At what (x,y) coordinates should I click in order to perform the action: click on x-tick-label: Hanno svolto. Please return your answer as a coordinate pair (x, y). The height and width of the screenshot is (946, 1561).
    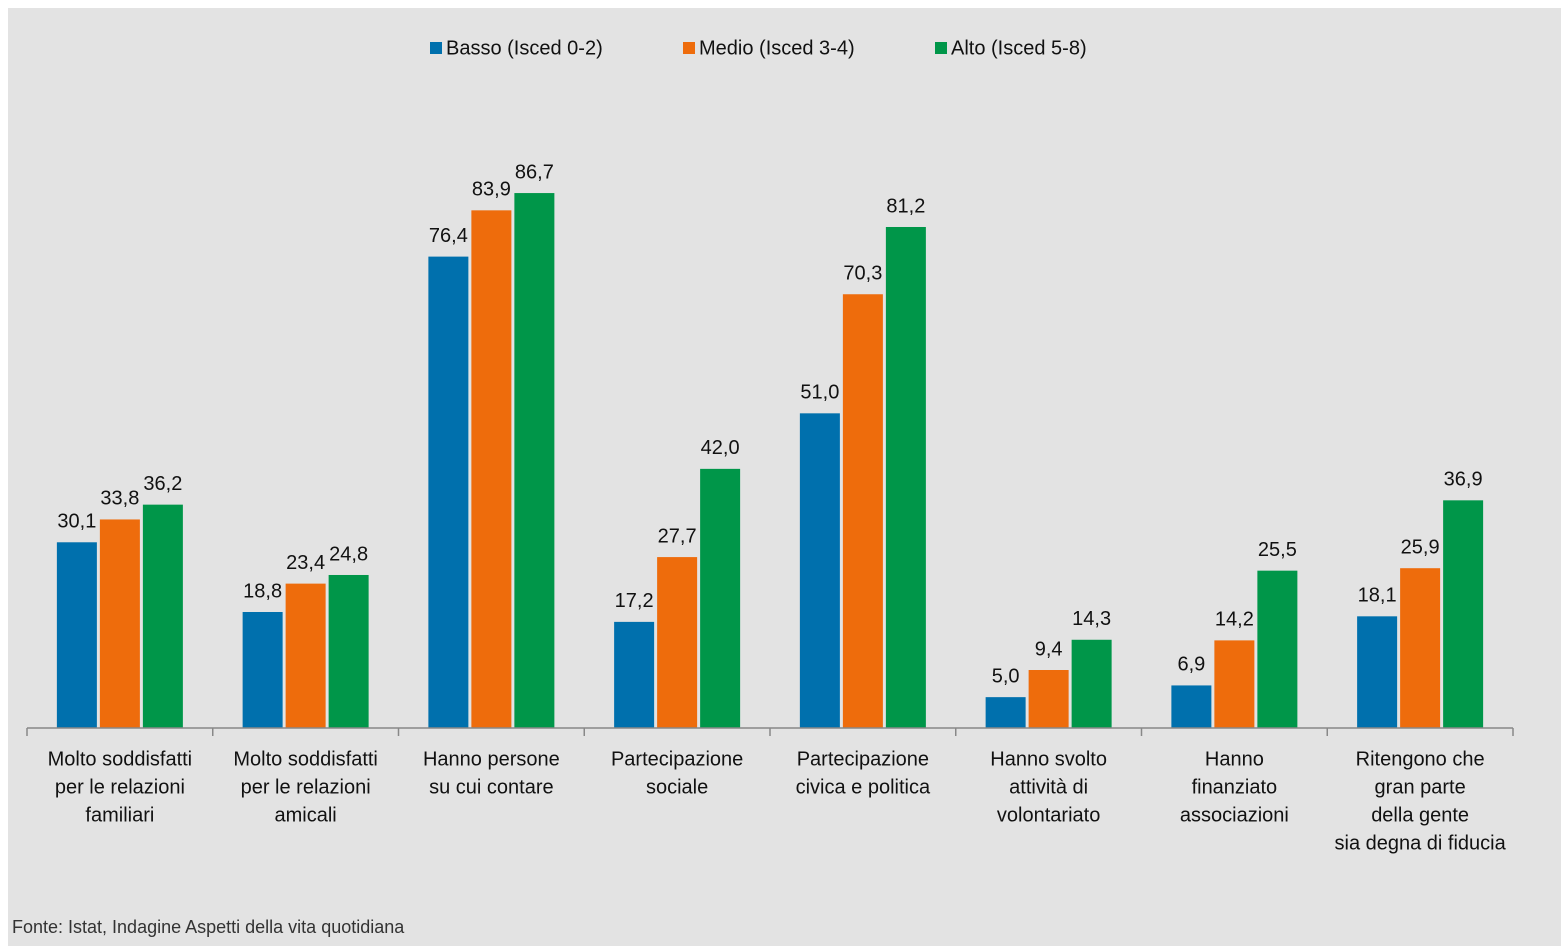
    Looking at the image, I should click on (1048, 759).